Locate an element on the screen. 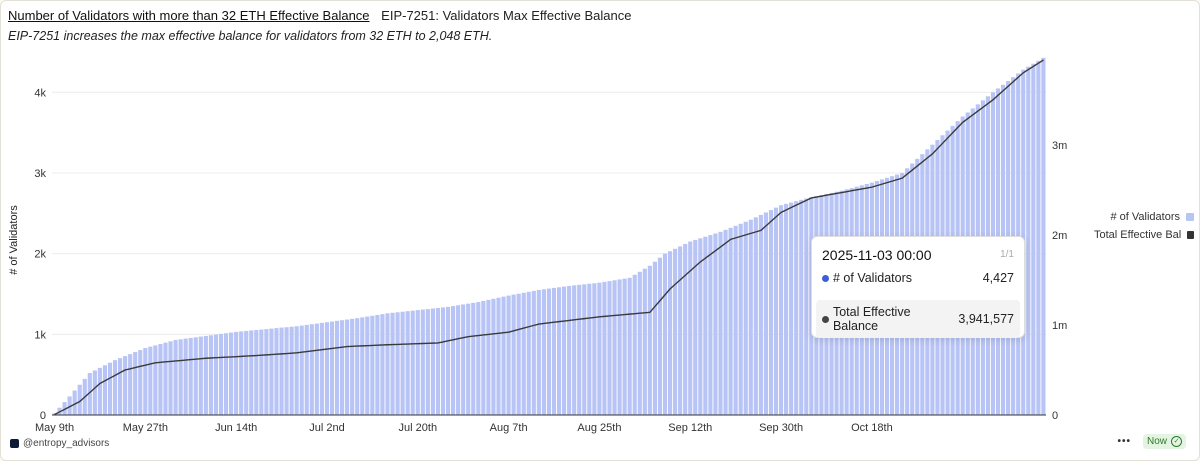  footer-attribution: @entropy_advisors is located at coordinates (59, 443).